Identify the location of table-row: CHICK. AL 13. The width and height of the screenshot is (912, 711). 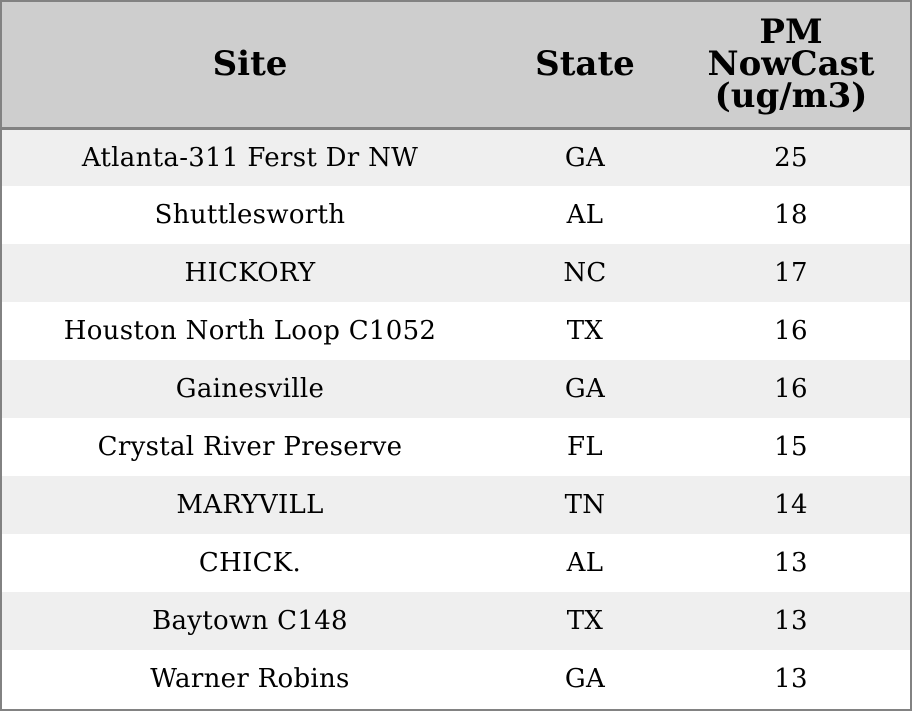
(456, 563).